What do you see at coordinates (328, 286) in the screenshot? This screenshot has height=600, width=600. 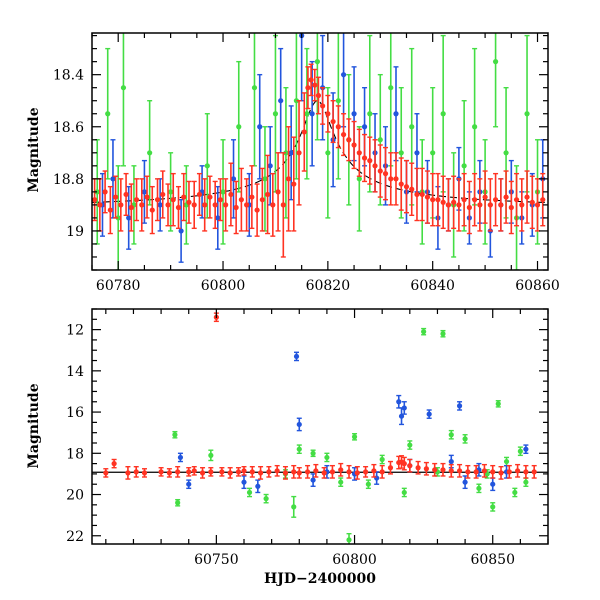 I see `x-tick-label: 60820` at bounding box center [328, 286].